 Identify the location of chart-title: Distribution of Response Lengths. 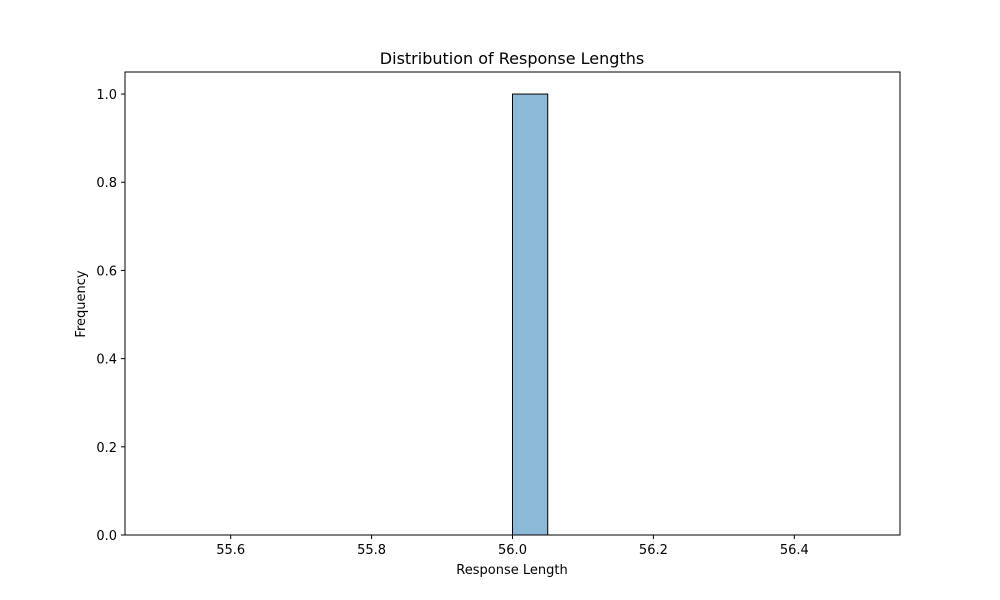
(512, 58).